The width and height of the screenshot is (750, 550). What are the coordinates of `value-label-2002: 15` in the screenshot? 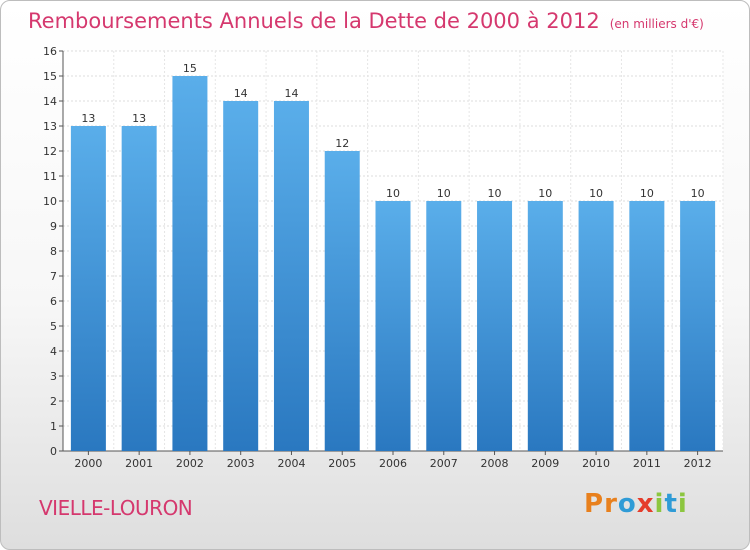 It's located at (190, 68).